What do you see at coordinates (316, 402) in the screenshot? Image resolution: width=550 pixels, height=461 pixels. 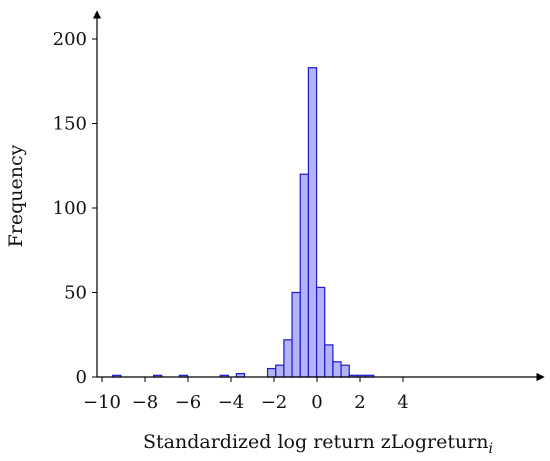 I see `x-tick-label: 0` at bounding box center [316, 402].